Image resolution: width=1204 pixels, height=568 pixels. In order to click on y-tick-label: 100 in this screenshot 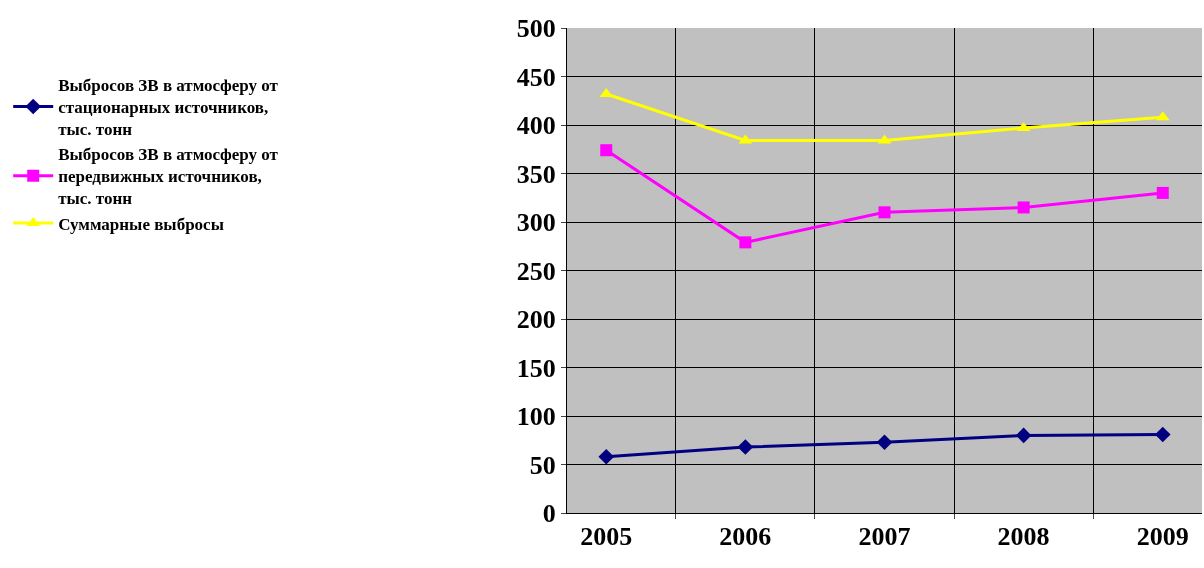, I will do `click(536, 417)`.